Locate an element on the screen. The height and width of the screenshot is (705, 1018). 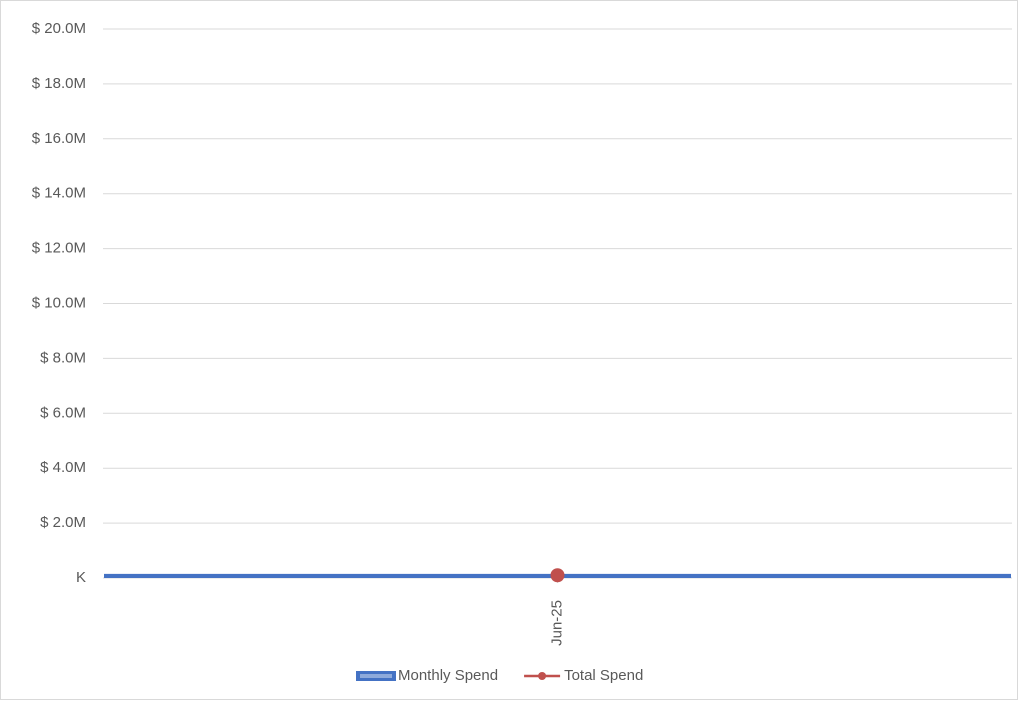
y-tick-label: $ 2.0M is located at coordinates (63, 522).